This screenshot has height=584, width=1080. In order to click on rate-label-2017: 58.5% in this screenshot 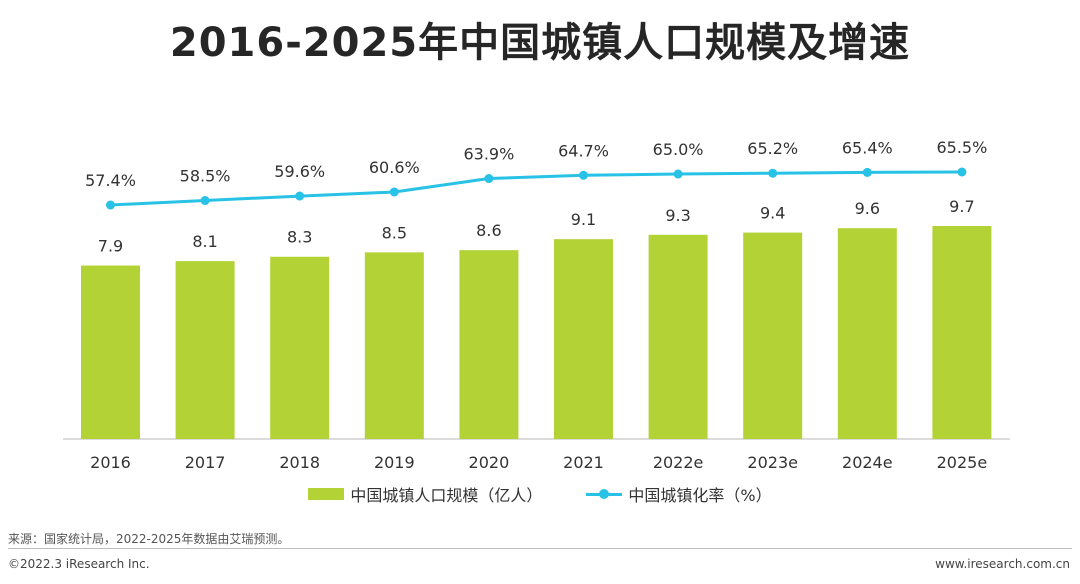, I will do `click(205, 176)`.